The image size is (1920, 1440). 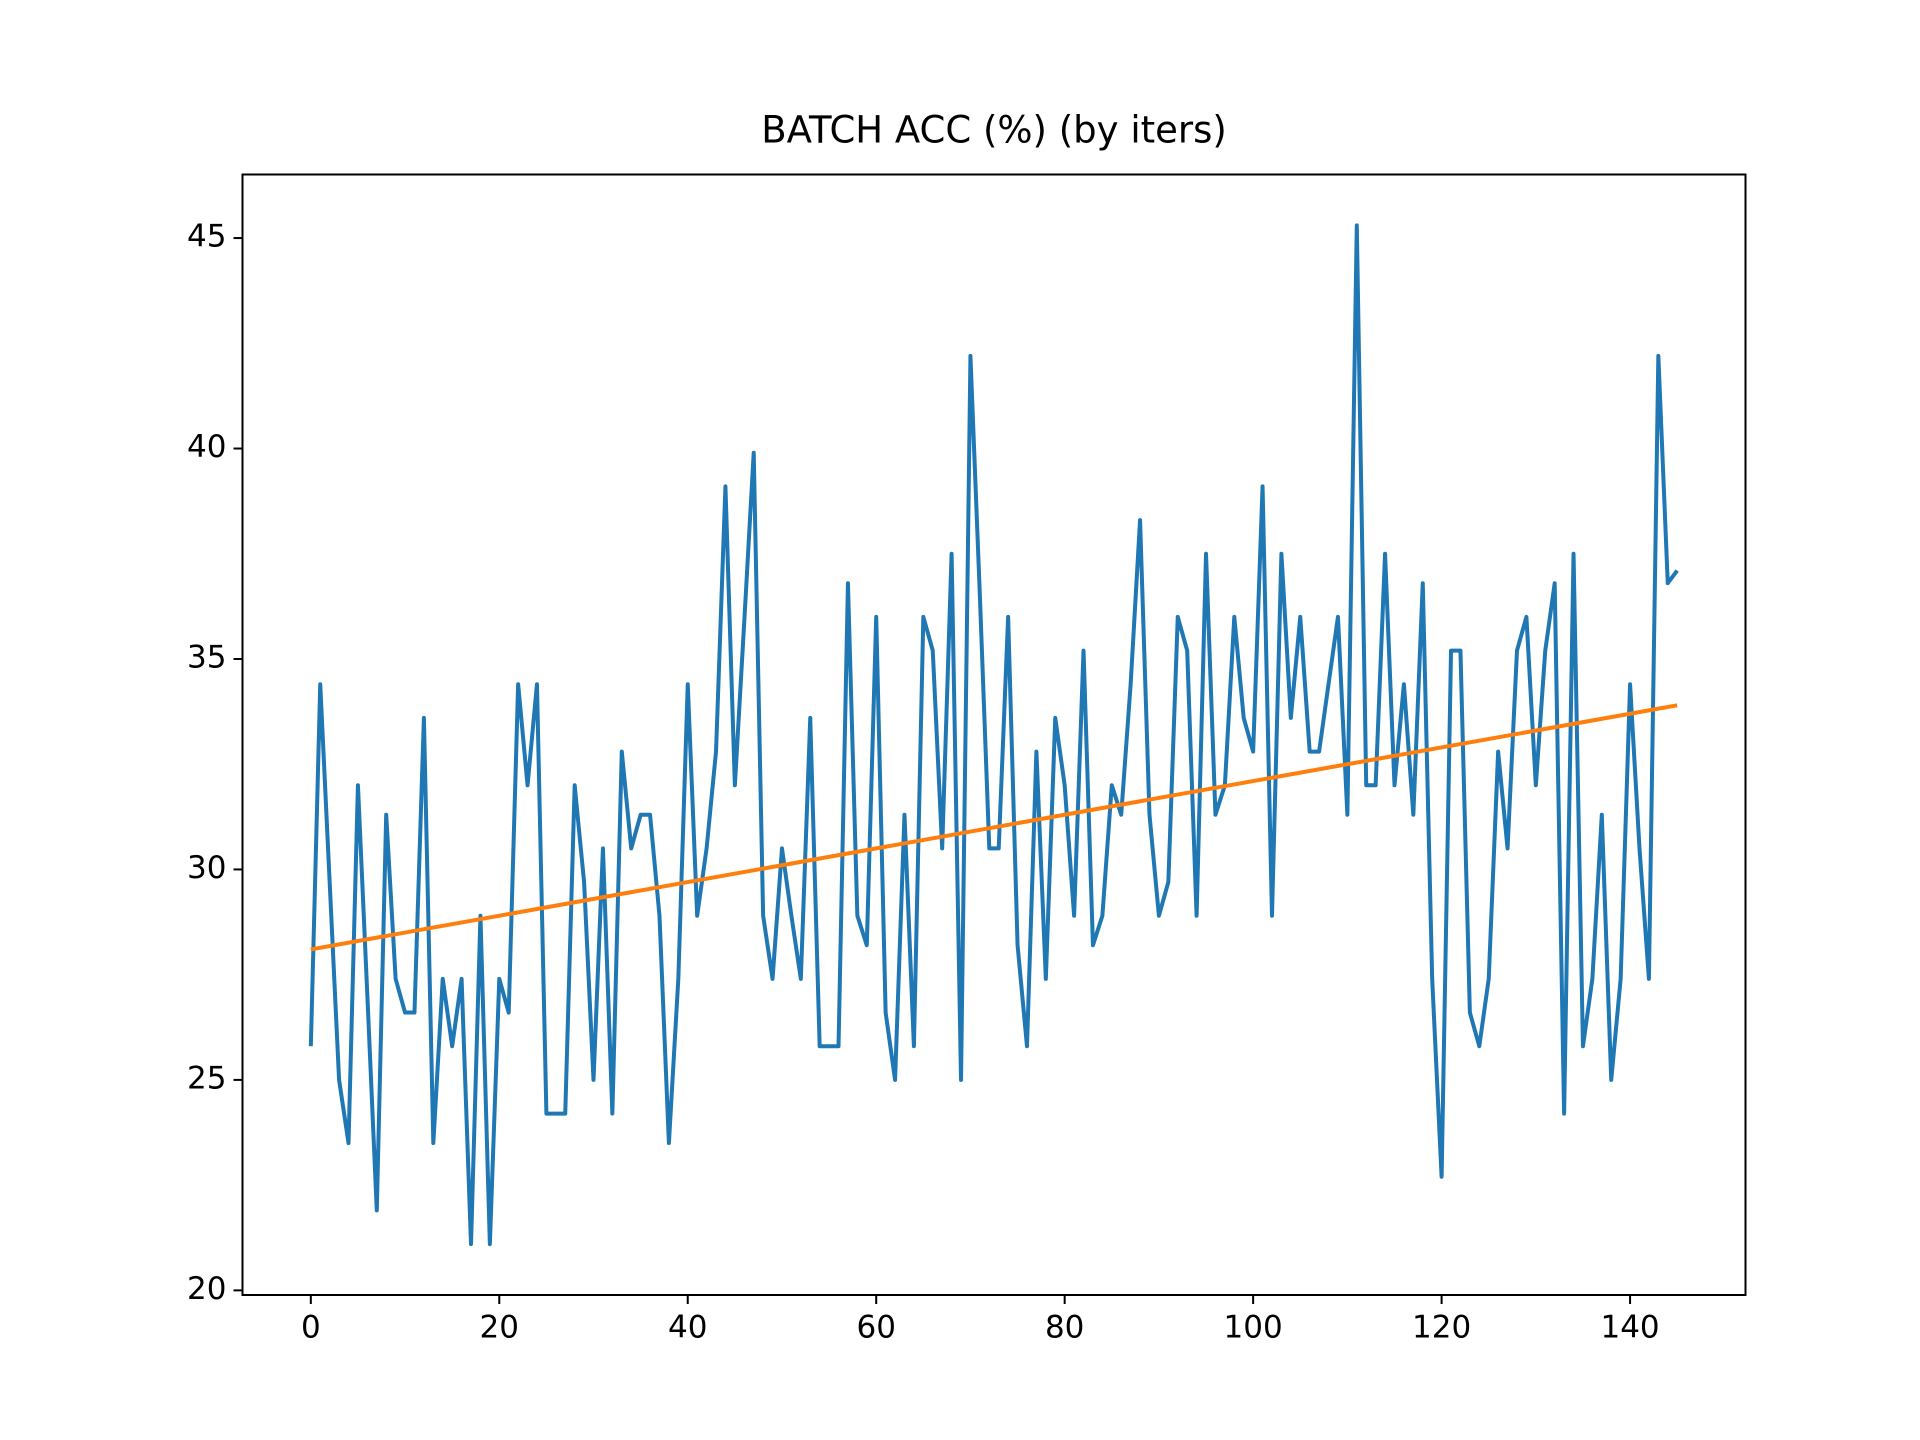 What do you see at coordinates (1629, 1328) in the screenshot?
I see `x-tick-label: 140` at bounding box center [1629, 1328].